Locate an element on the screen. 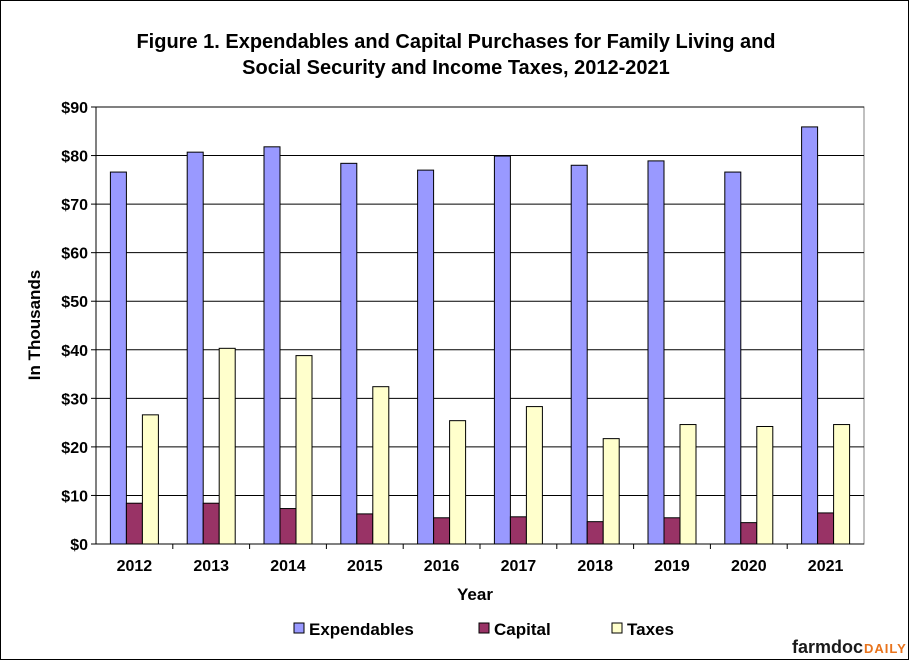 The width and height of the screenshot is (909, 660). y-tick-label: $90 is located at coordinates (74, 108).